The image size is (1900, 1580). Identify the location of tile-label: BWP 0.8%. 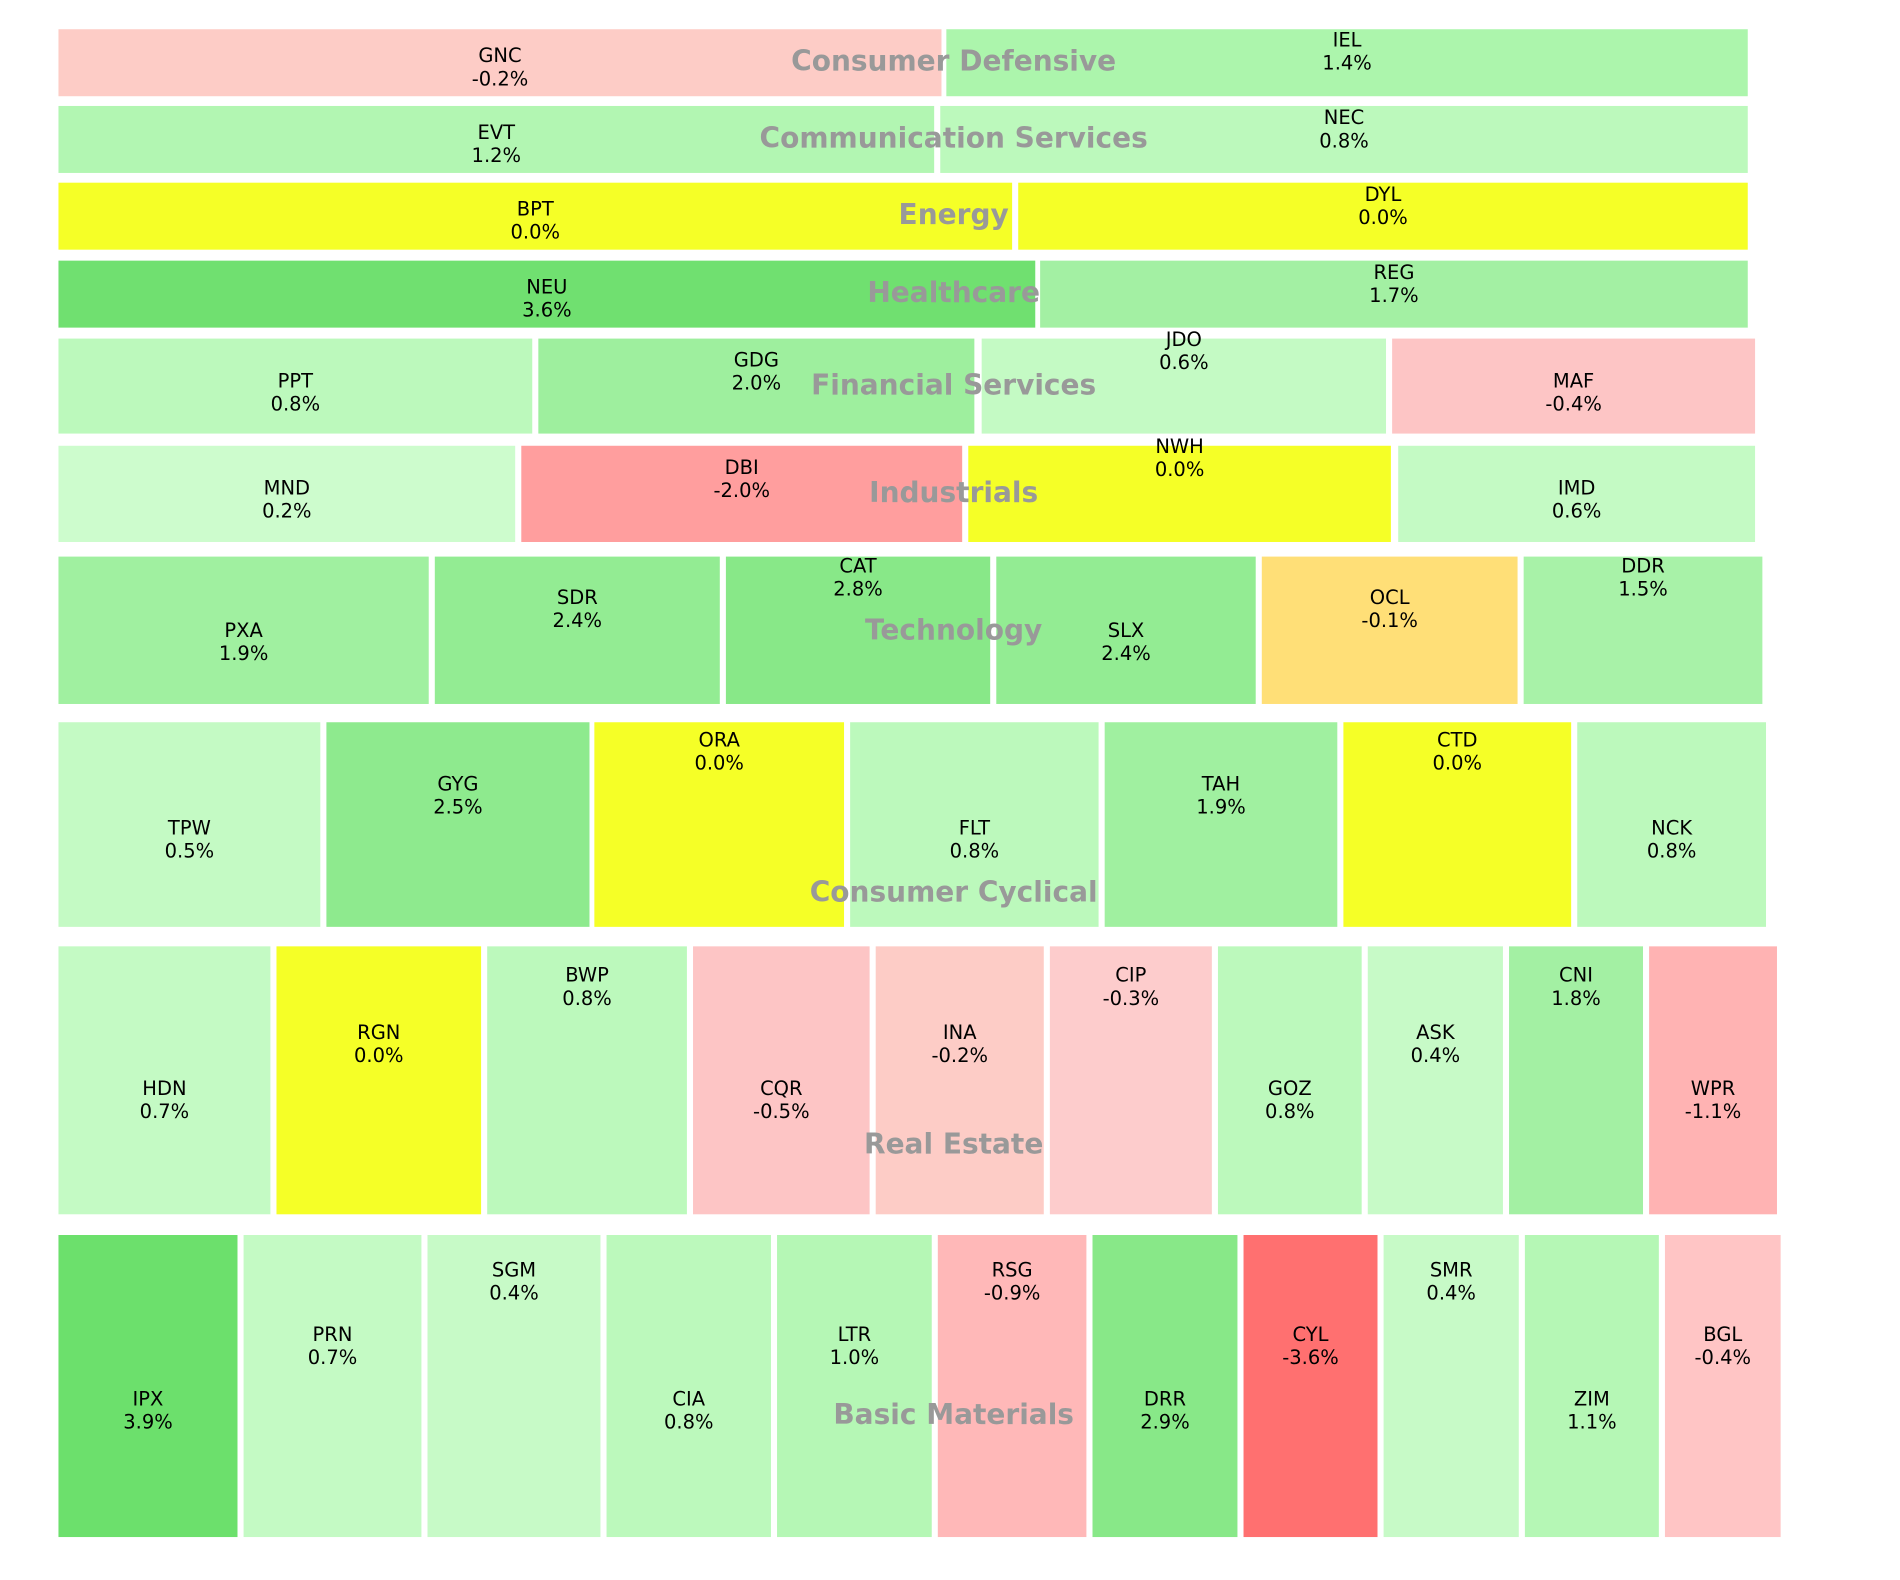
(587, 986).